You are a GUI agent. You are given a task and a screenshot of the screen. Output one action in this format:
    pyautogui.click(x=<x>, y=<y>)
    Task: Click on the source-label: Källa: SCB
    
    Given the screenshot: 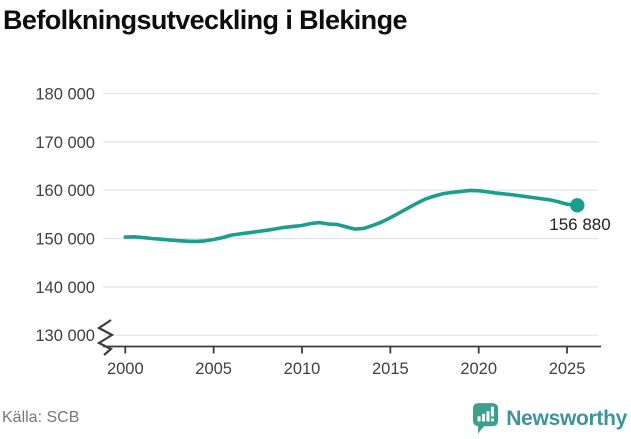 What is the action you would take?
    pyautogui.click(x=41, y=417)
    